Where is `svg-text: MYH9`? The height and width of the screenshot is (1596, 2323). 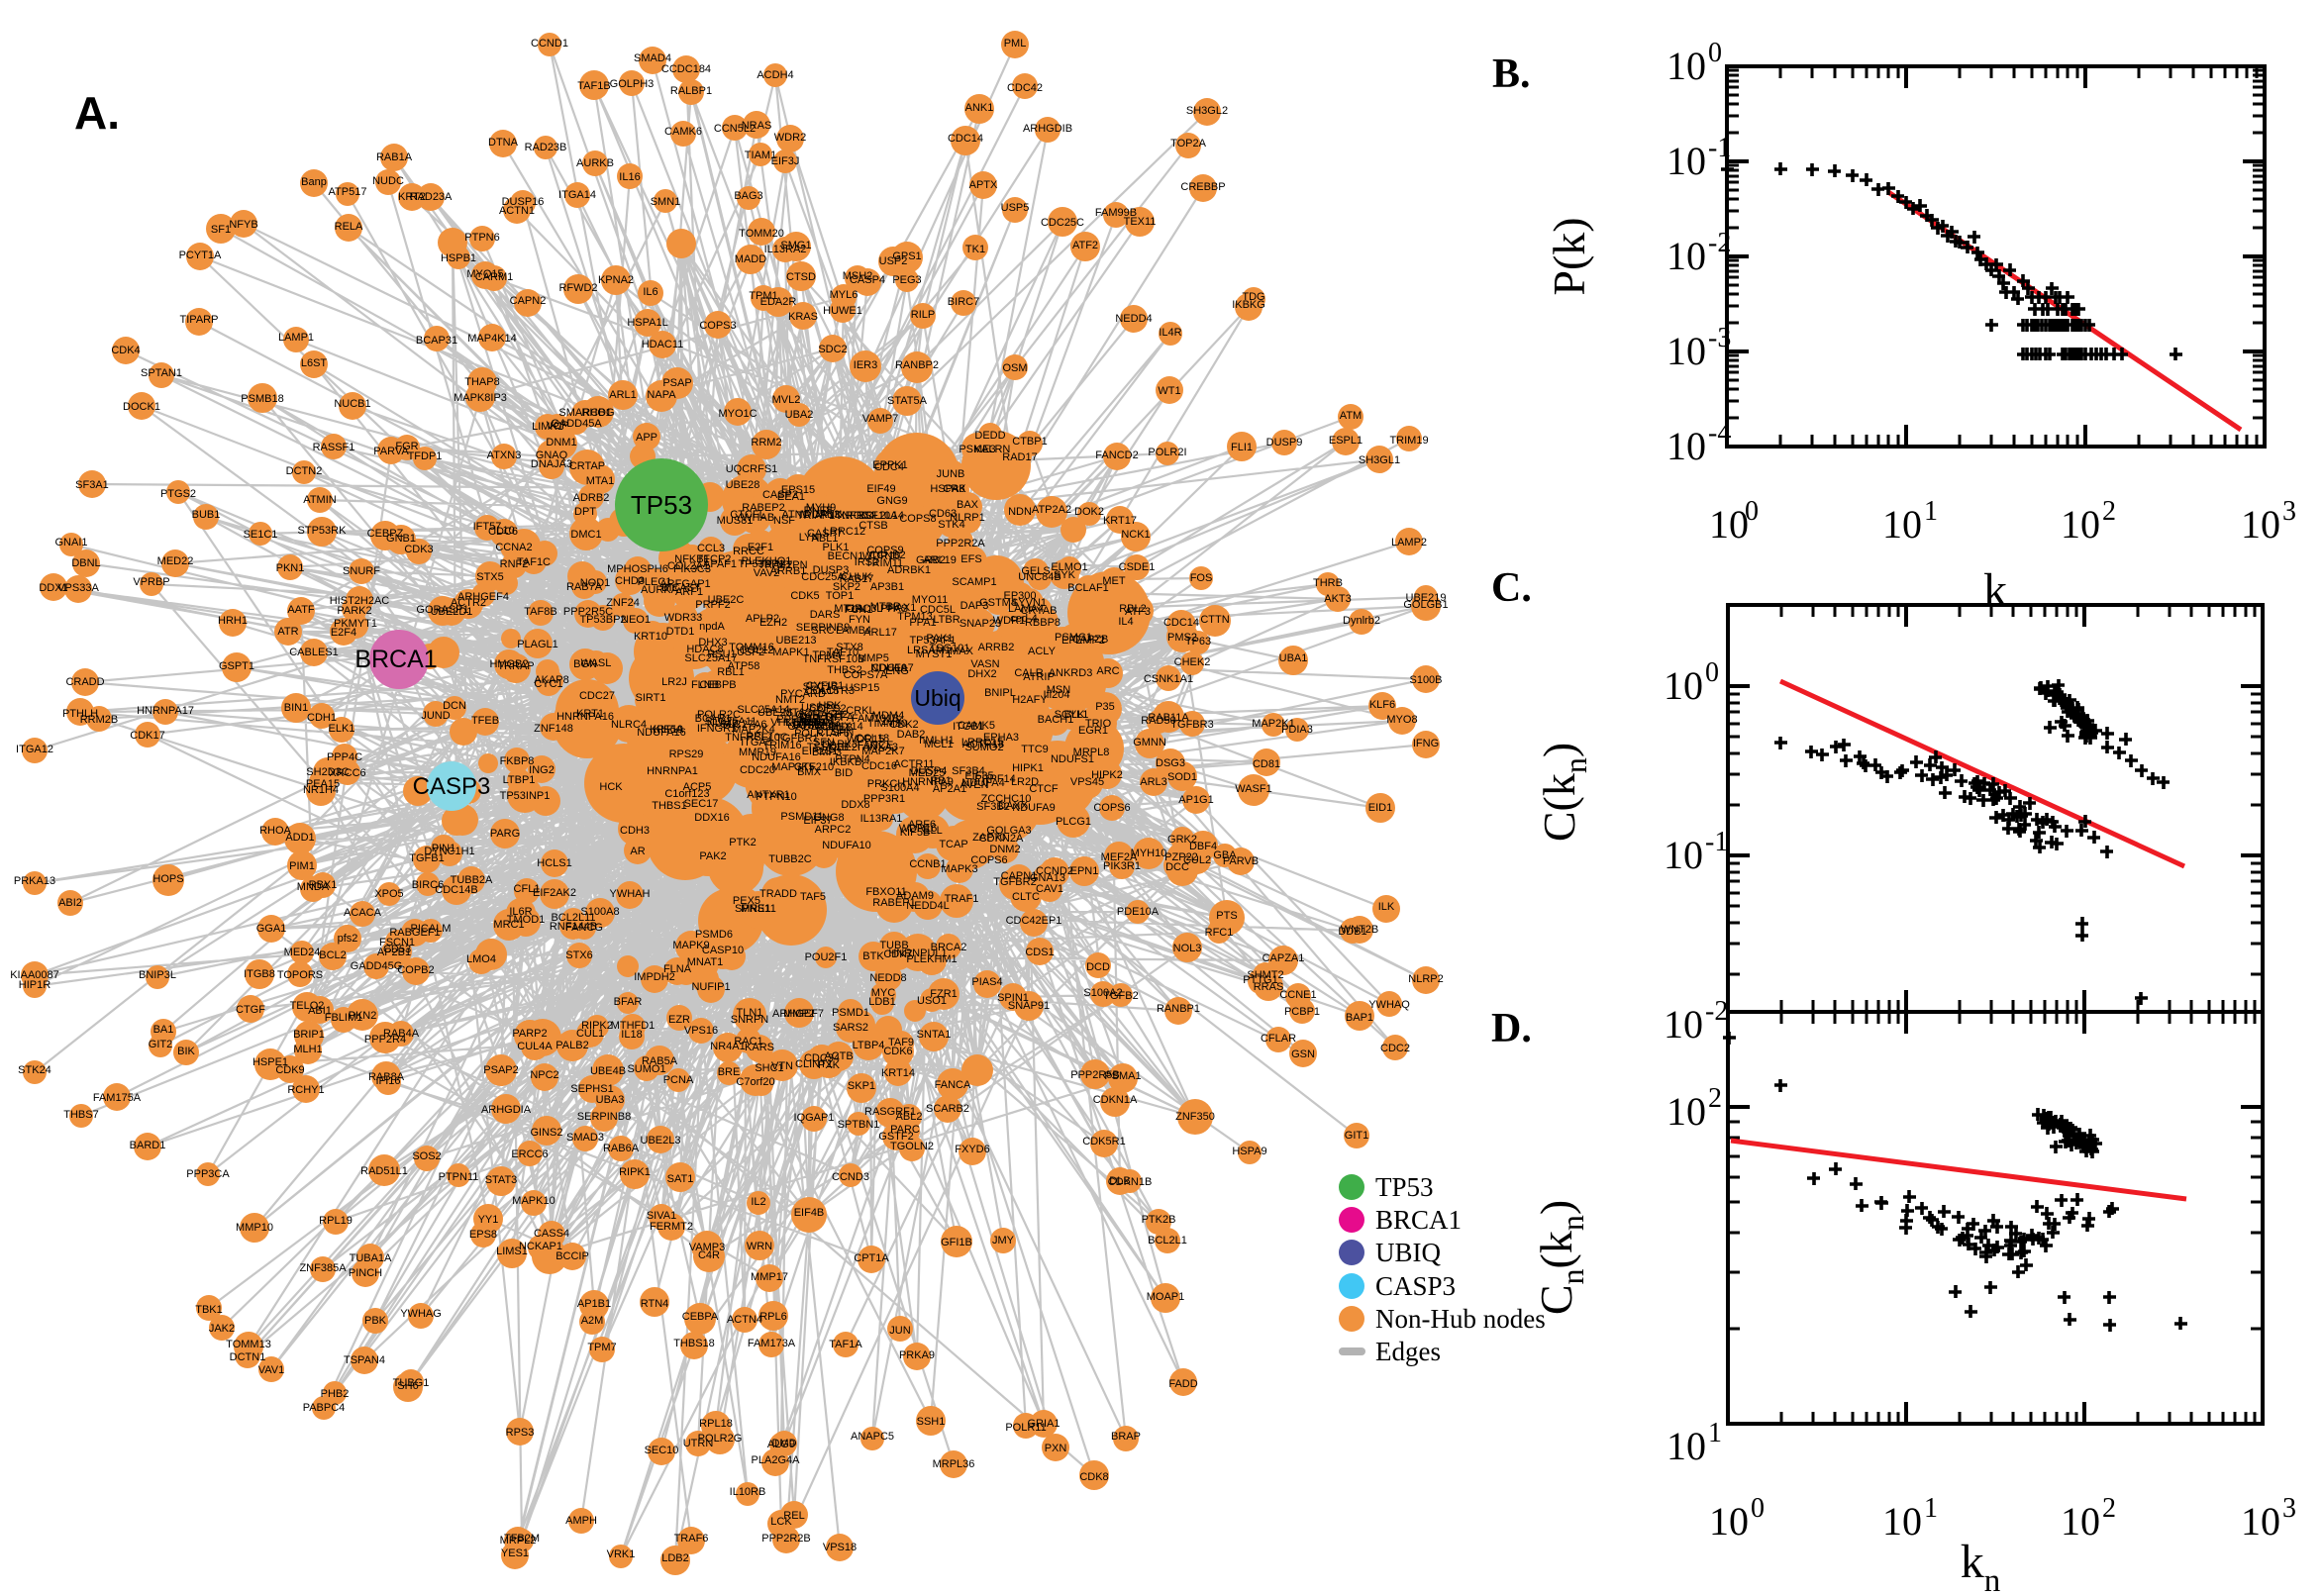
svg-text: MYH9 is located at coordinates (822, 508).